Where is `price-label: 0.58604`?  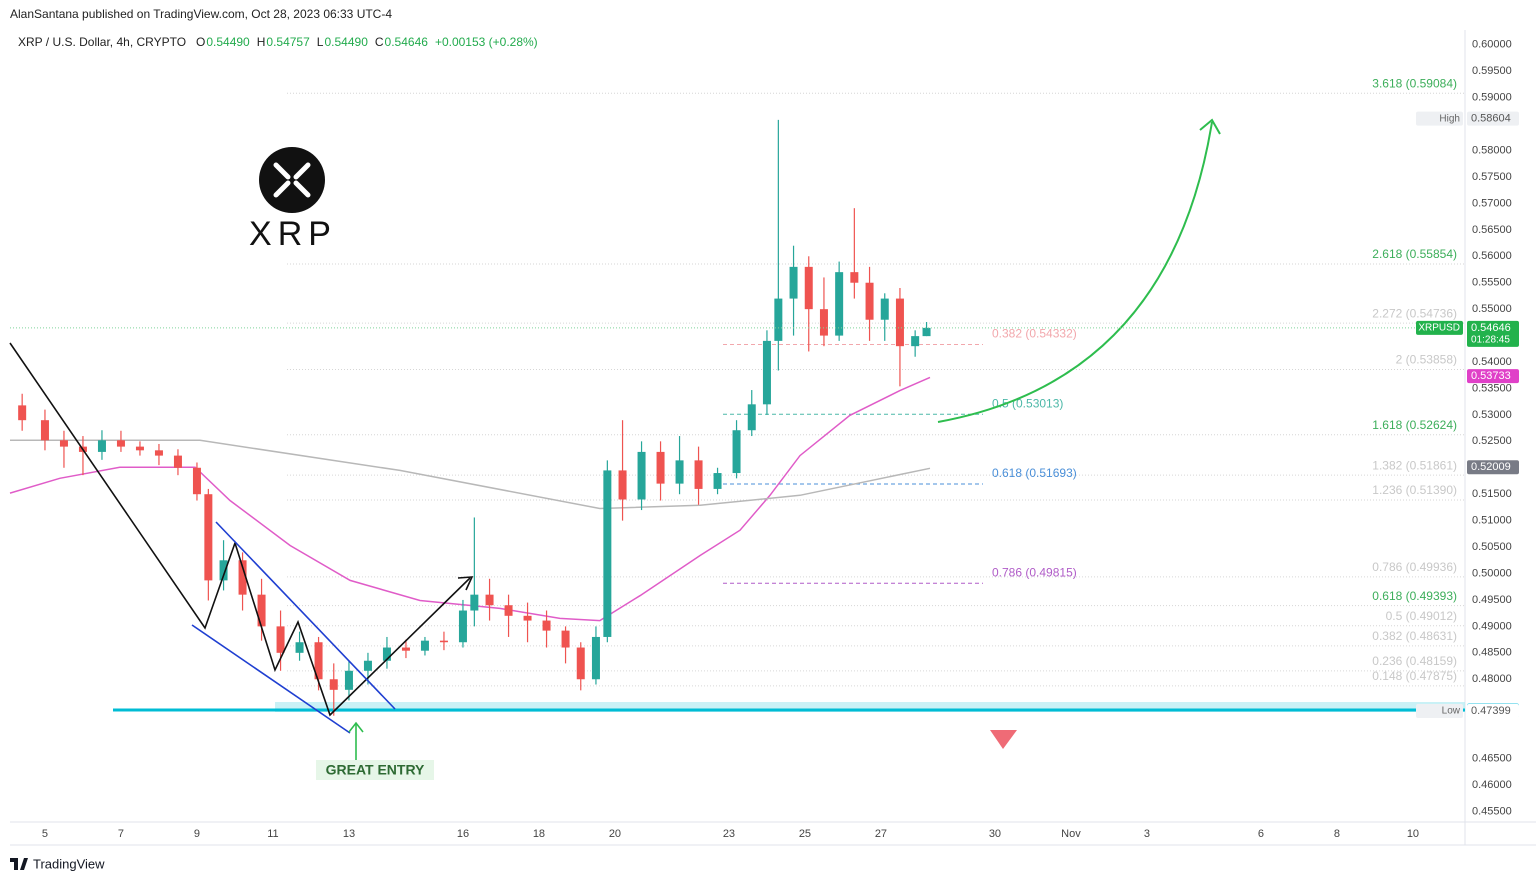 price-label: 0.58604 is located at coordinates (1491, 119).